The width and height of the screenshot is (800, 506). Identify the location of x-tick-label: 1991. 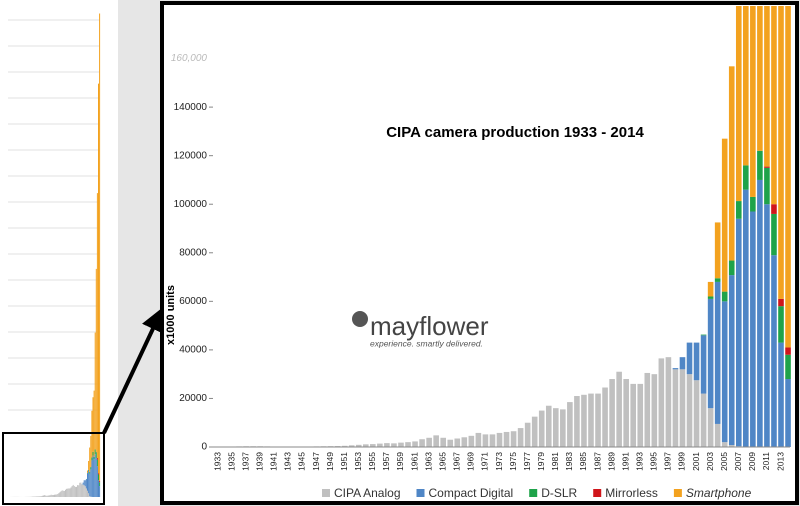
(625, 461).